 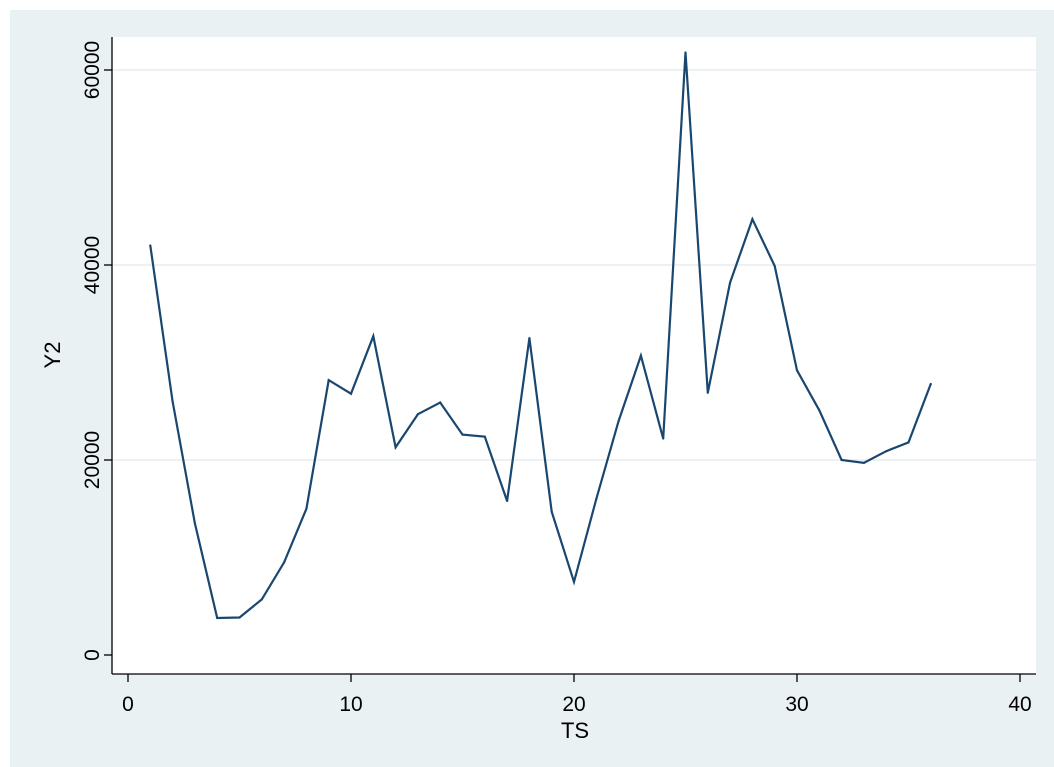 I want to click on y-tick-label: 60000, so click(x=92, y=70).